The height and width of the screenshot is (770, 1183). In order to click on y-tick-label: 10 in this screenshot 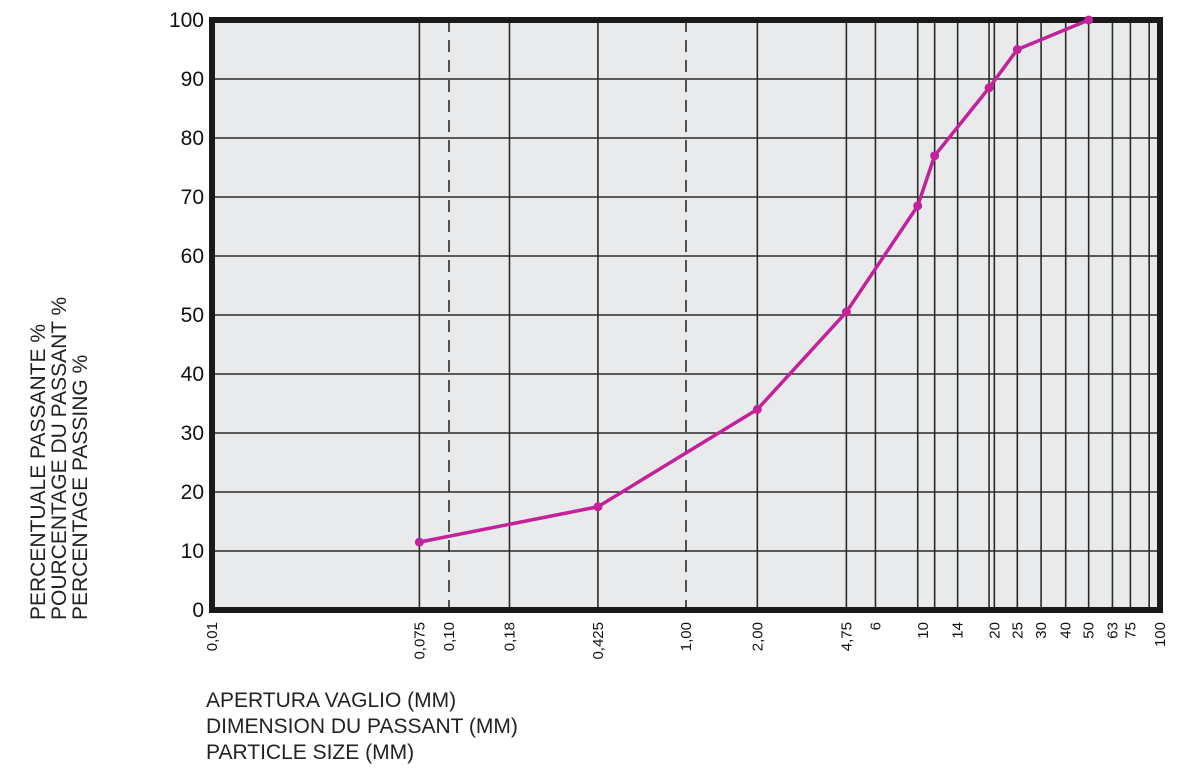, I will do `click(192, 551)`.